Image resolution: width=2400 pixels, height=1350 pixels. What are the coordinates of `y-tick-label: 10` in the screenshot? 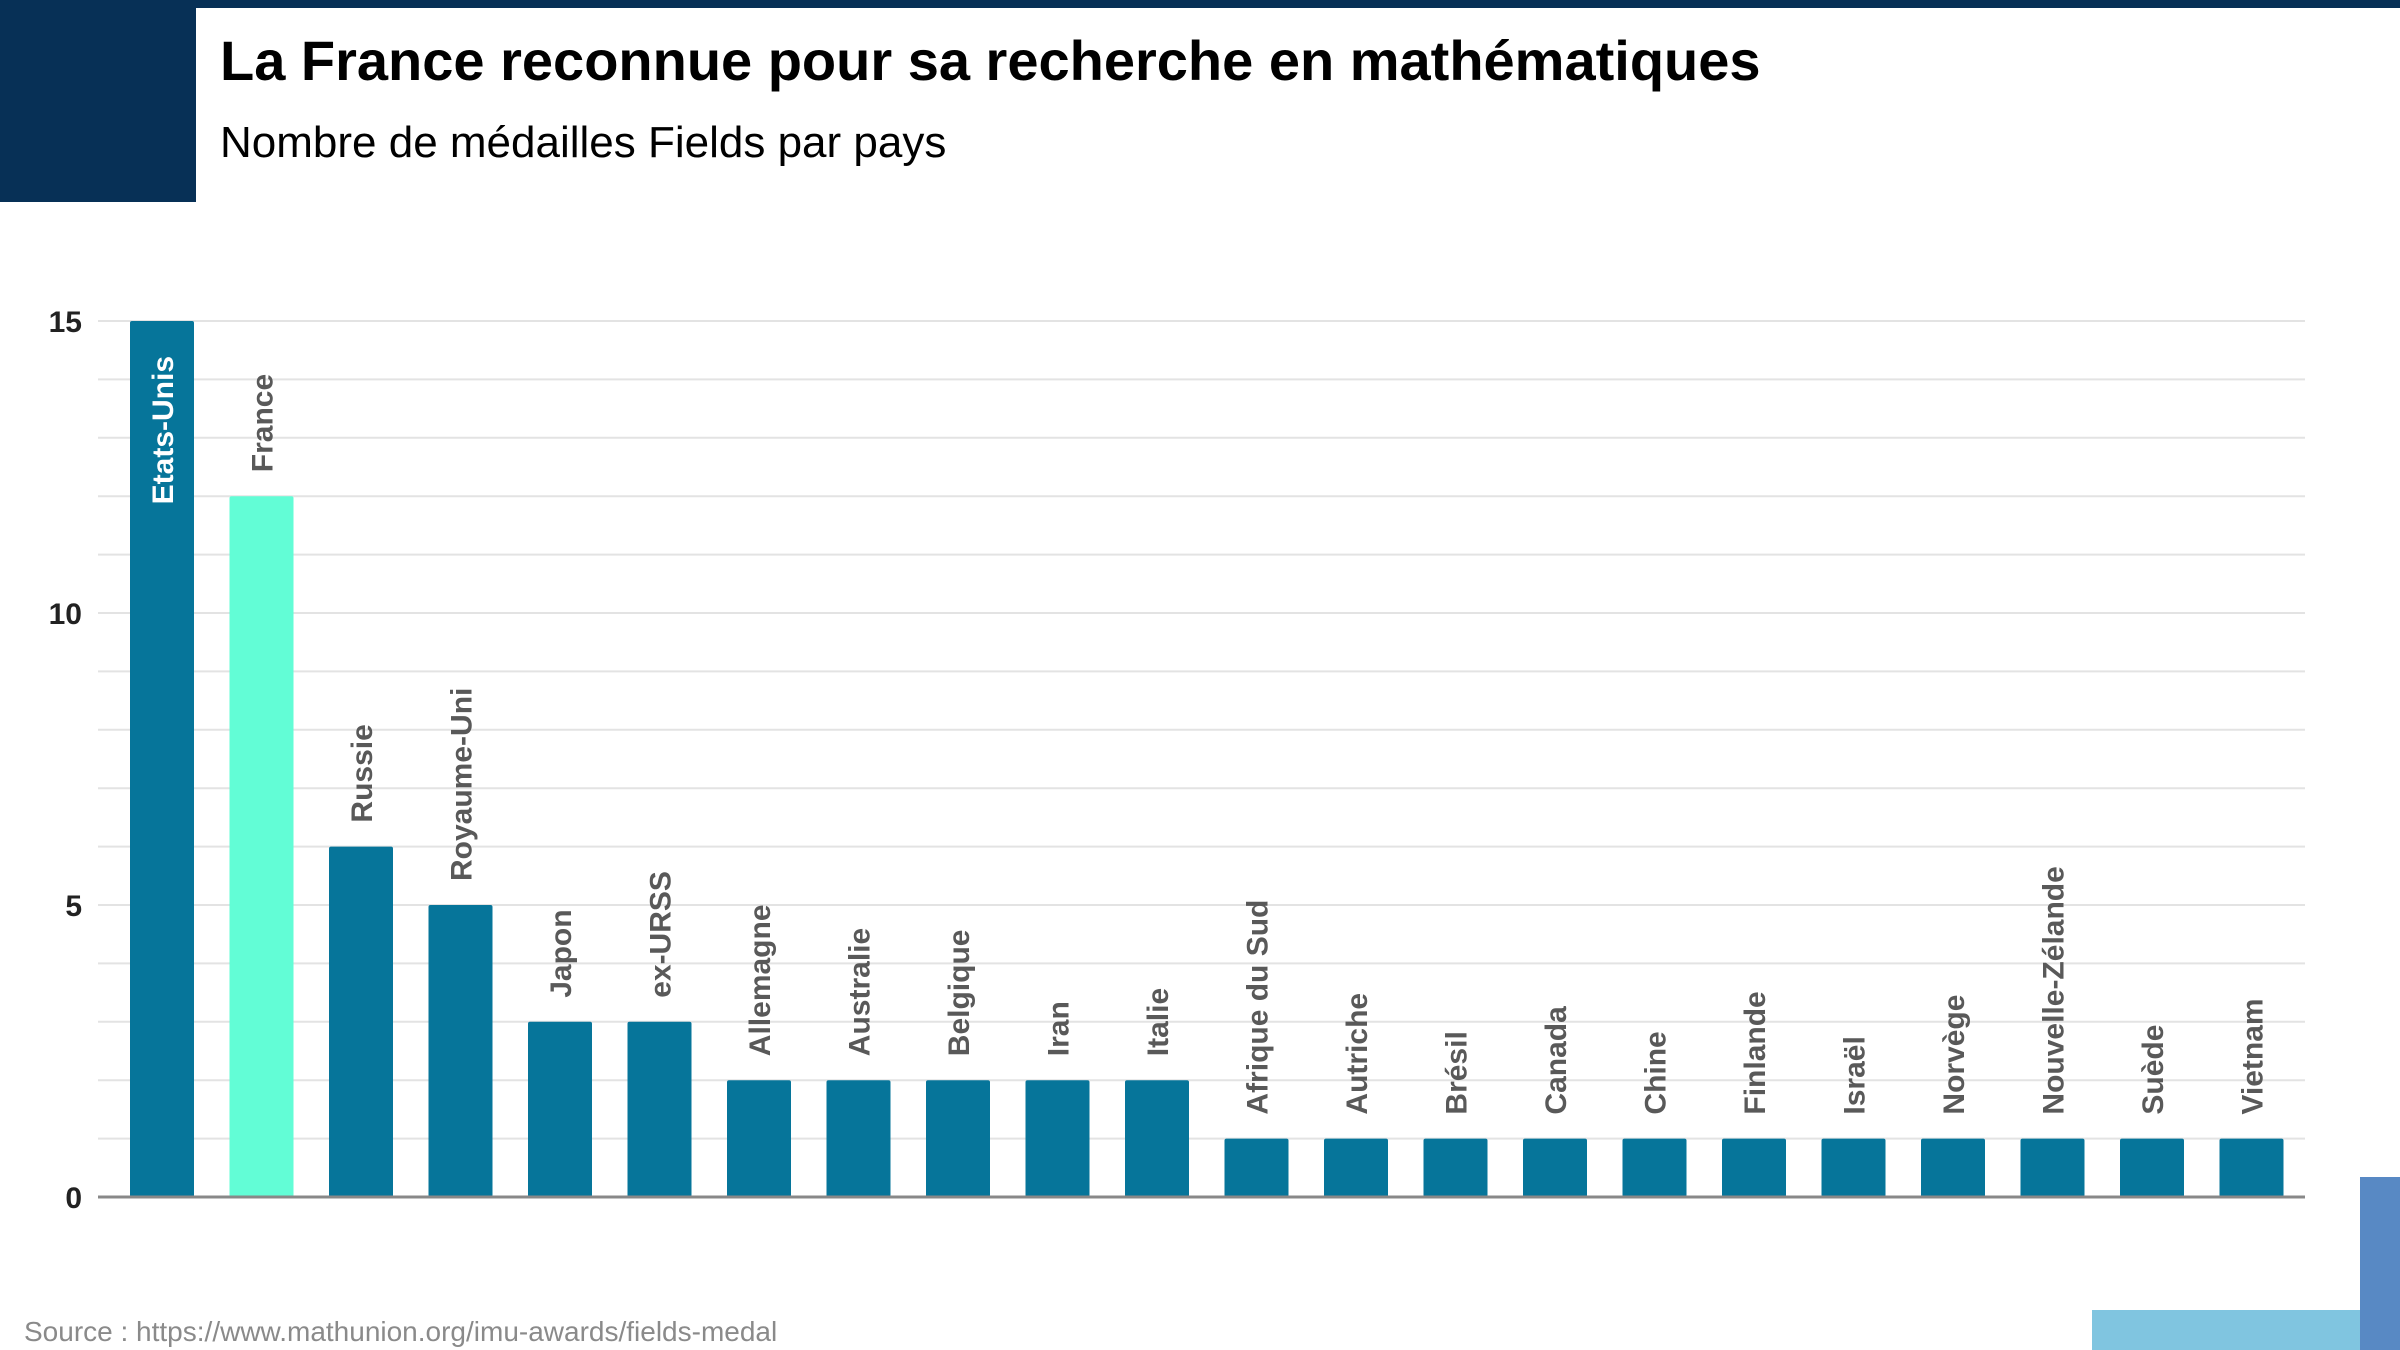 It's located at (65, 614).